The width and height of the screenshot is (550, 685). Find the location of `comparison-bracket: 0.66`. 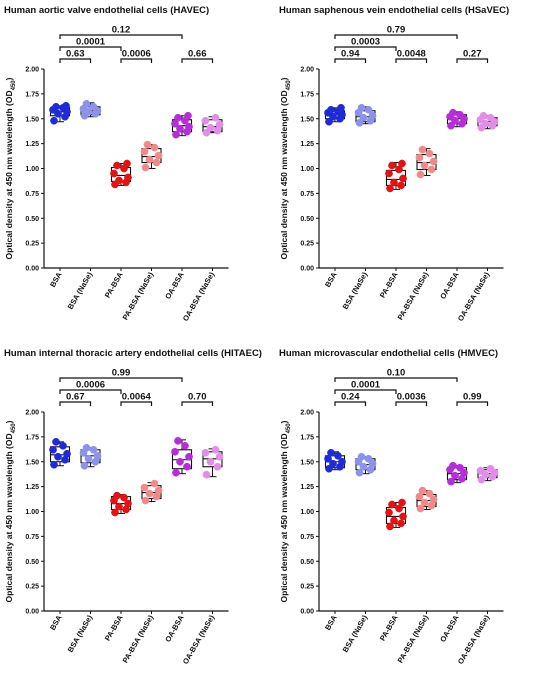

comparison-bracket: 0.66 is located at coordinates (197, 56).